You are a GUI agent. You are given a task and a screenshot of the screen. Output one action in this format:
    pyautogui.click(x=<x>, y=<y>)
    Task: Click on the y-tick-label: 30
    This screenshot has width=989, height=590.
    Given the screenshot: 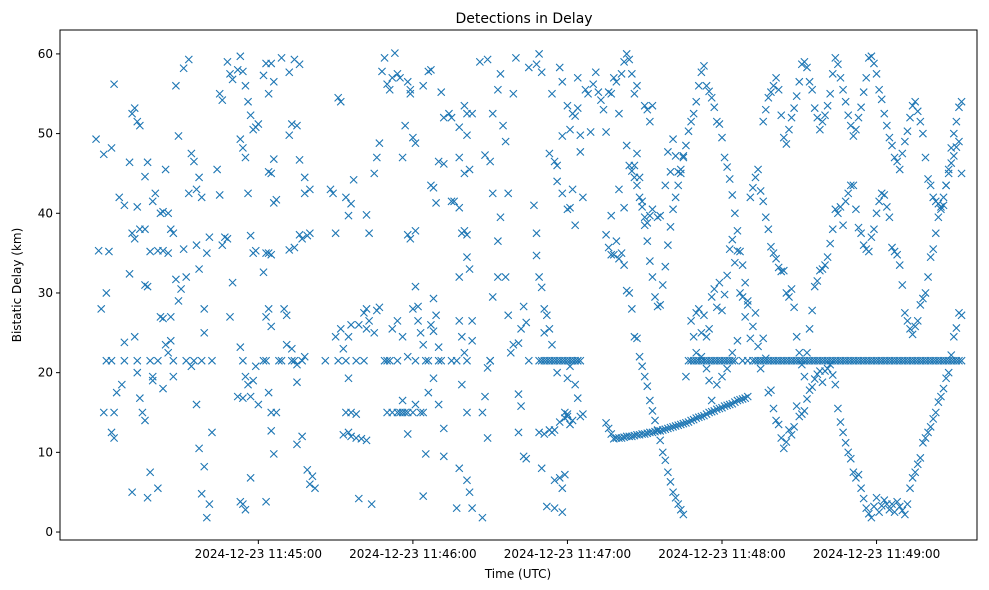 What is the action you would take?
    pyautogui.click(x=45, y=293)
    